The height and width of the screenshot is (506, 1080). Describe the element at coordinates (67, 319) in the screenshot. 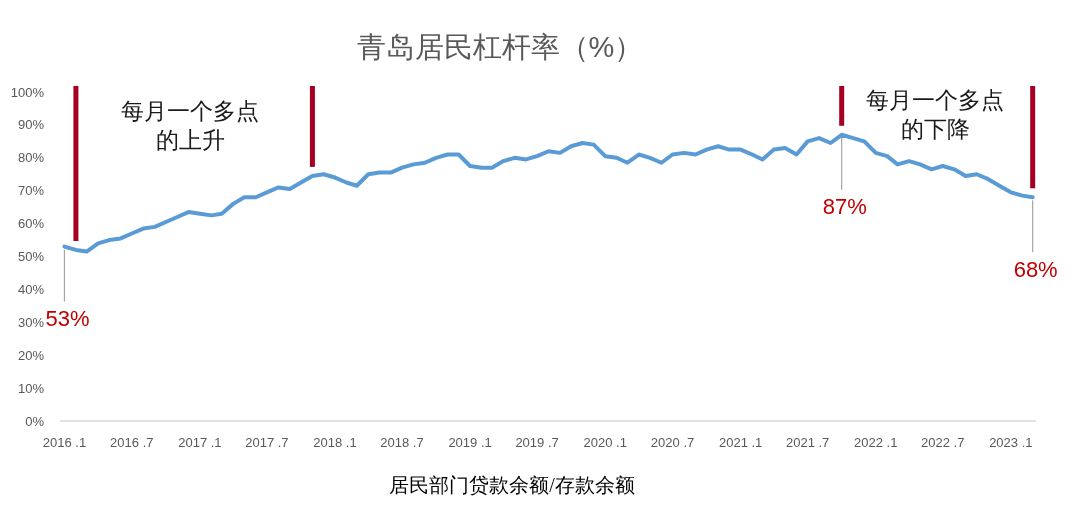

I see `data-label: 53%` at that location.